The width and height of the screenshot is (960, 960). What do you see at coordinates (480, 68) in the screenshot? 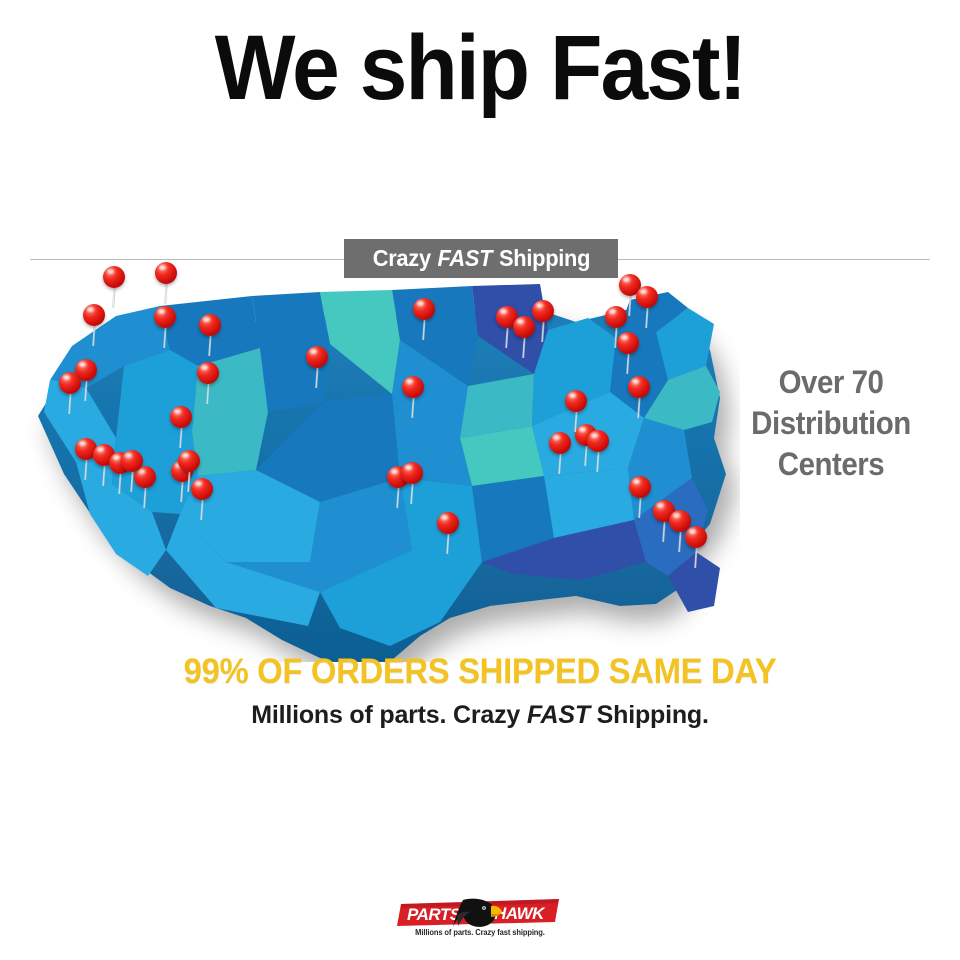
I see `page-title: We ship Fast!` at bounding box center [480, 68].